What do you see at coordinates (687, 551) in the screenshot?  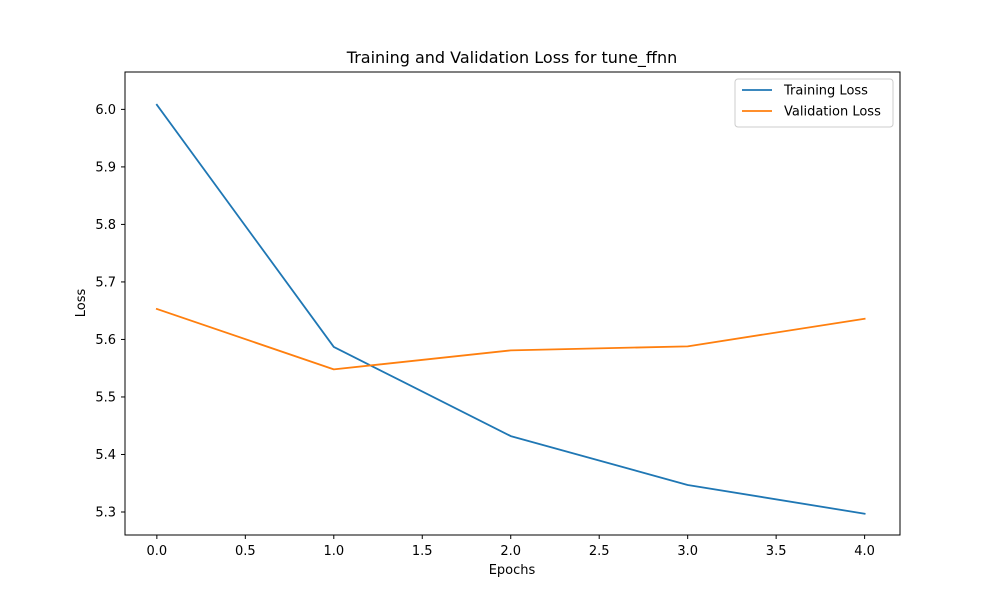 I see `x-tick-label: 3.0` at bounding box center [687, 551].